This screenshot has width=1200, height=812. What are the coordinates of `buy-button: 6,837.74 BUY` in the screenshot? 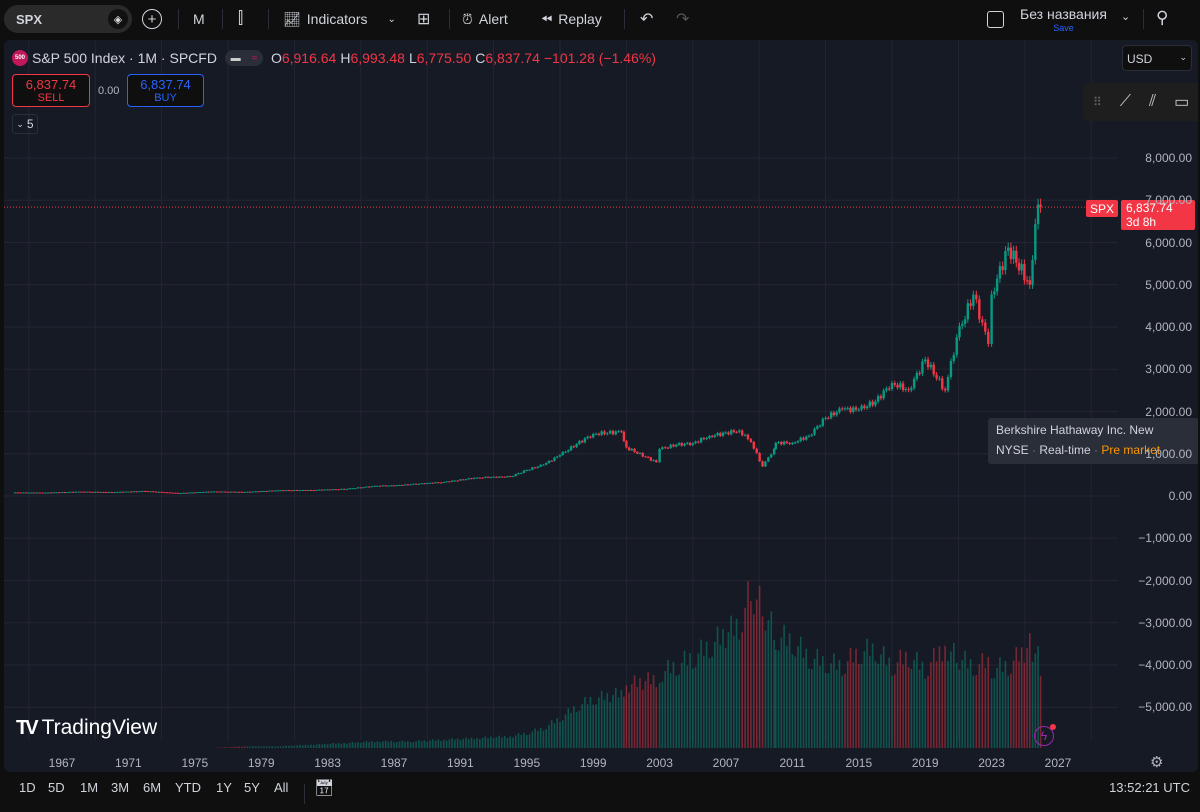 It's located at (165, 90).